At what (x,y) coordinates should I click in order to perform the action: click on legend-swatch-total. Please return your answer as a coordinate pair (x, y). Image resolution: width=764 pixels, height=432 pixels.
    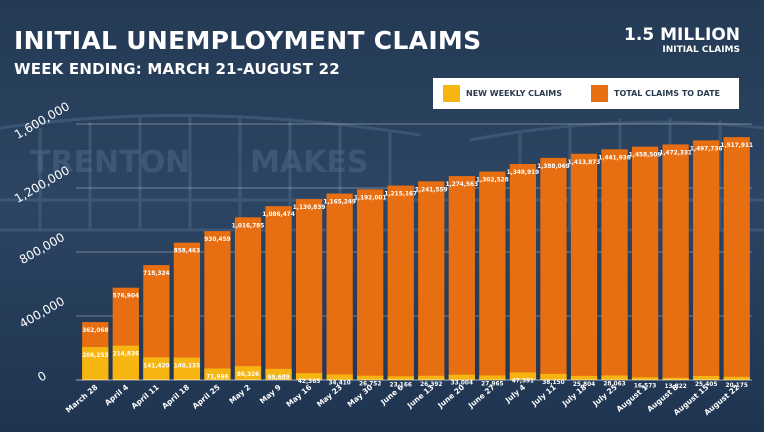
    Looking at the image, I should click on (599, 93).